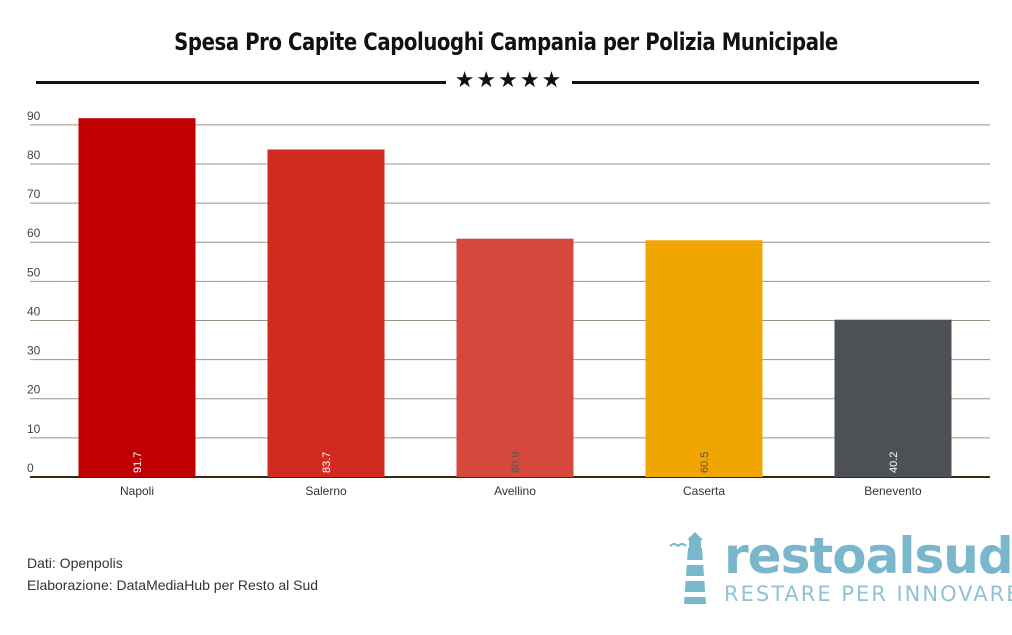  I want to click on bar-salerno, so click(326, 313).